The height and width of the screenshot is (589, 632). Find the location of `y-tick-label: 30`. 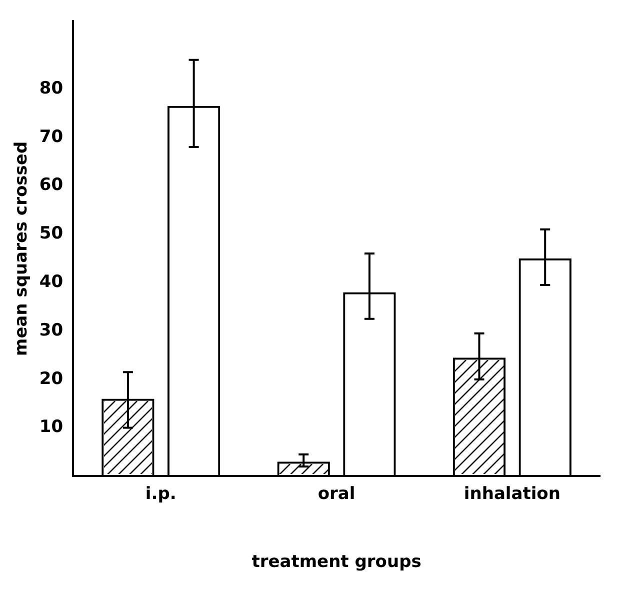

y-tick-label: 30 is located at coordinates (51, 330).